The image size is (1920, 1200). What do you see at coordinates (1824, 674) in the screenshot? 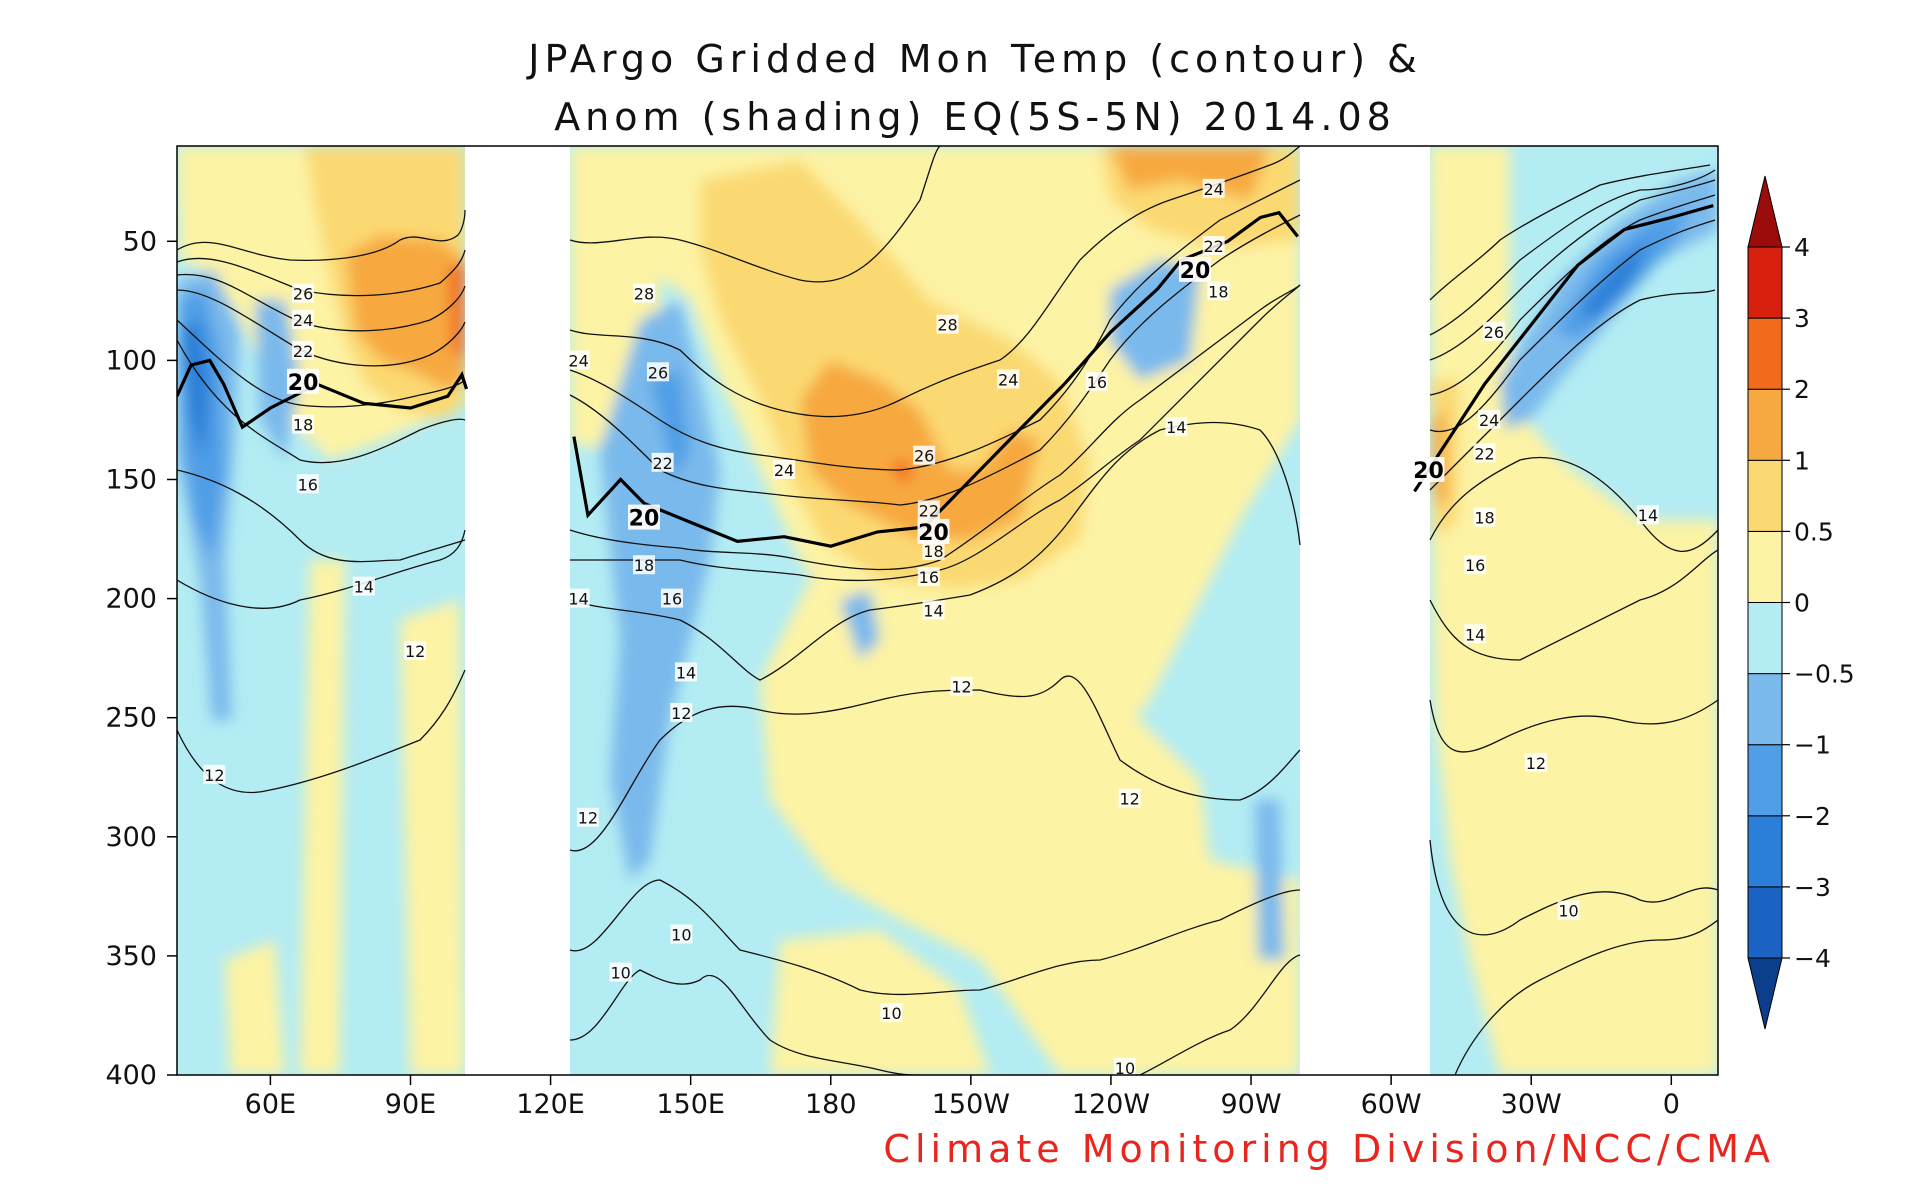
I see `colorbar-label: −0.5` at bounding box center [1824, 674].